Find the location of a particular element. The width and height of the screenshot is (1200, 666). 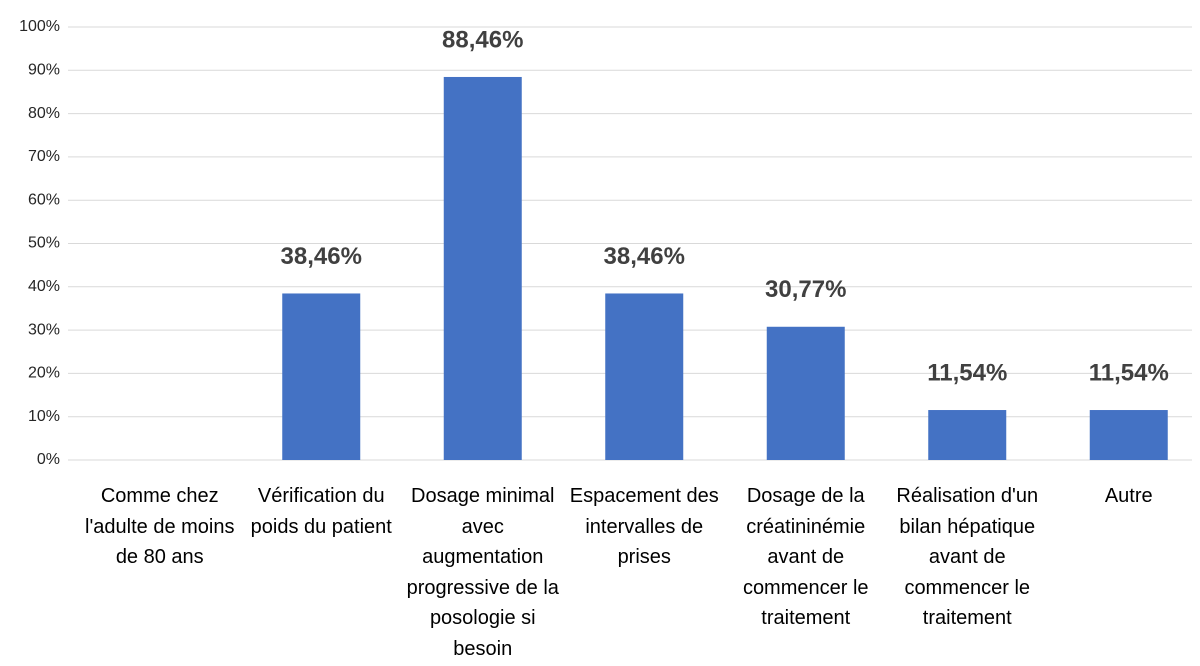

data-label: 30,77% is located at coordinates (805, 289).